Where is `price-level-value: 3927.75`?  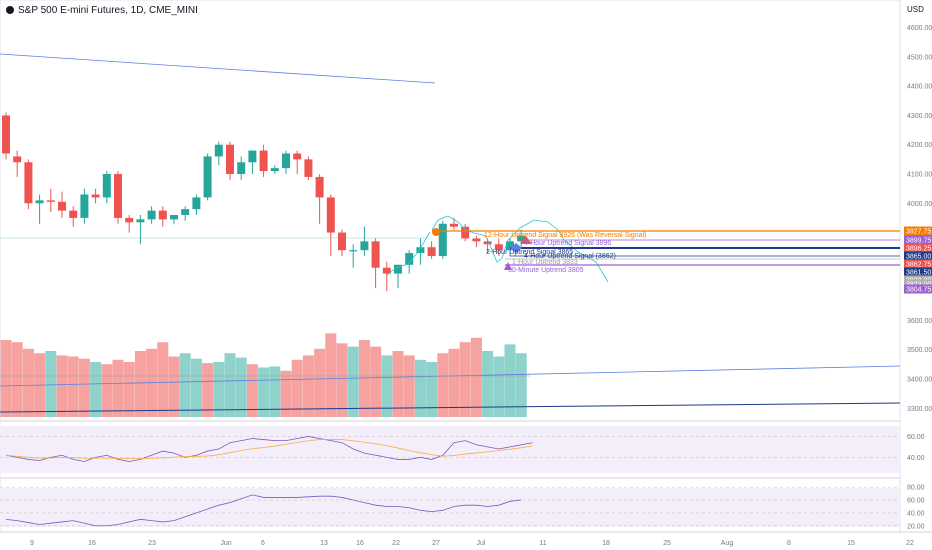 price-level-value: 3927.75 is located at coordinates (918, 232).